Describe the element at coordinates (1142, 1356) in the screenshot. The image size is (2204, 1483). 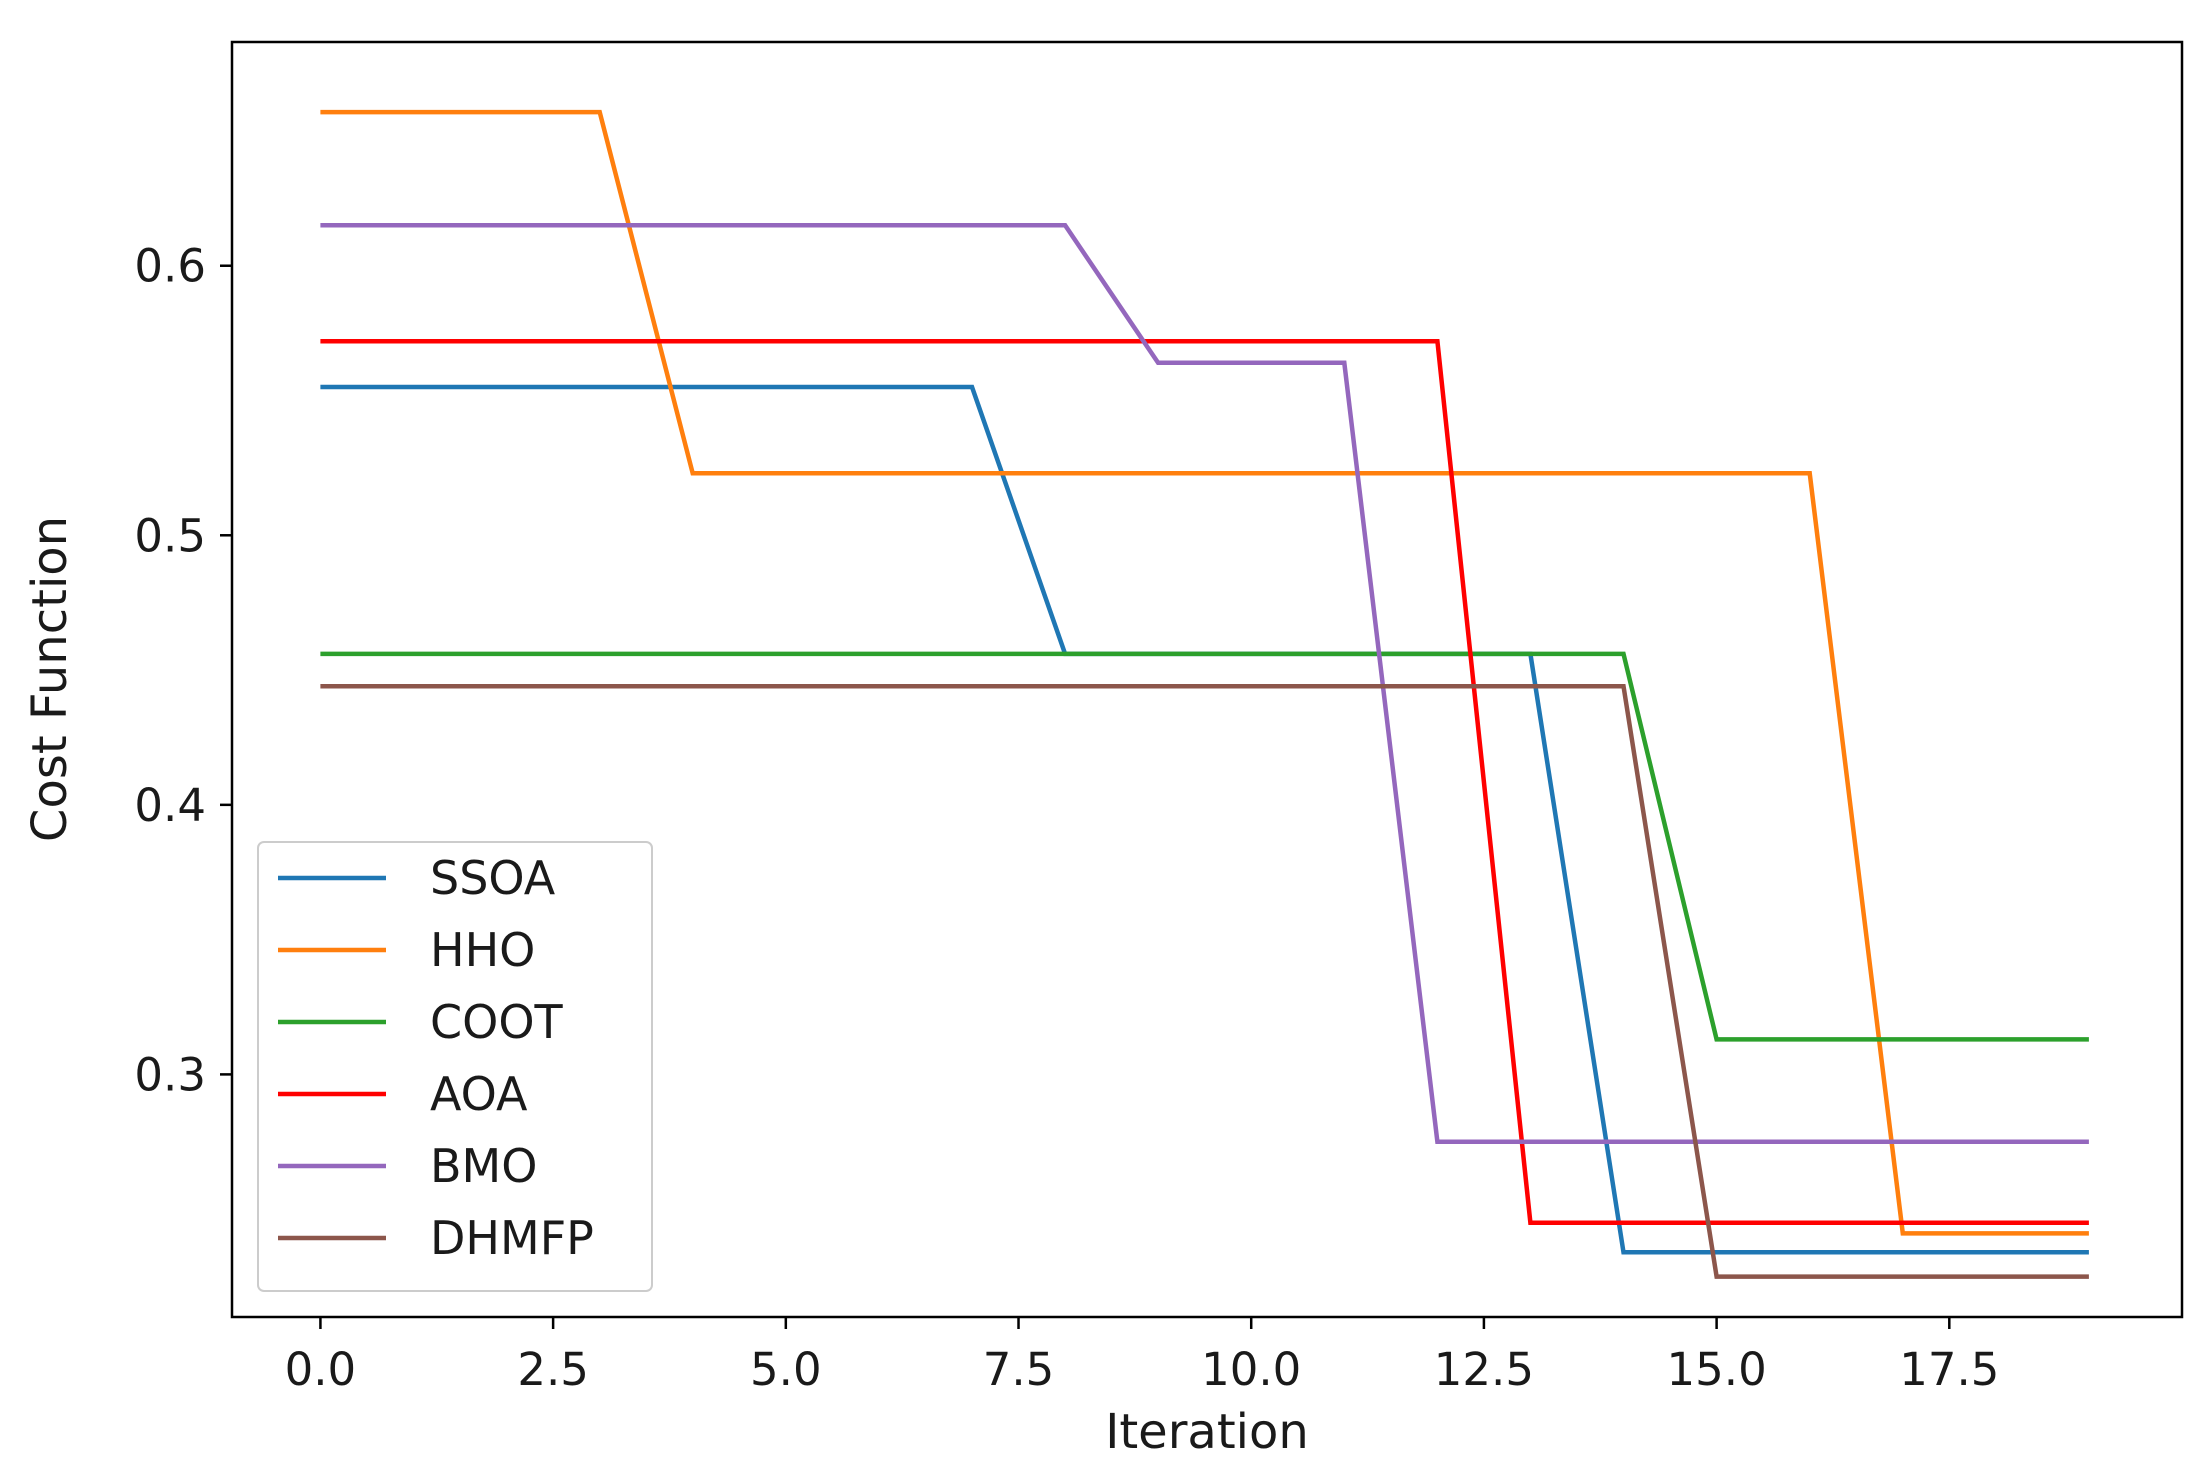
I see `x-axis-ticks: 0.0 2.5 5.0 7.5 10.0 12.5 15.0 17.5` at that location.